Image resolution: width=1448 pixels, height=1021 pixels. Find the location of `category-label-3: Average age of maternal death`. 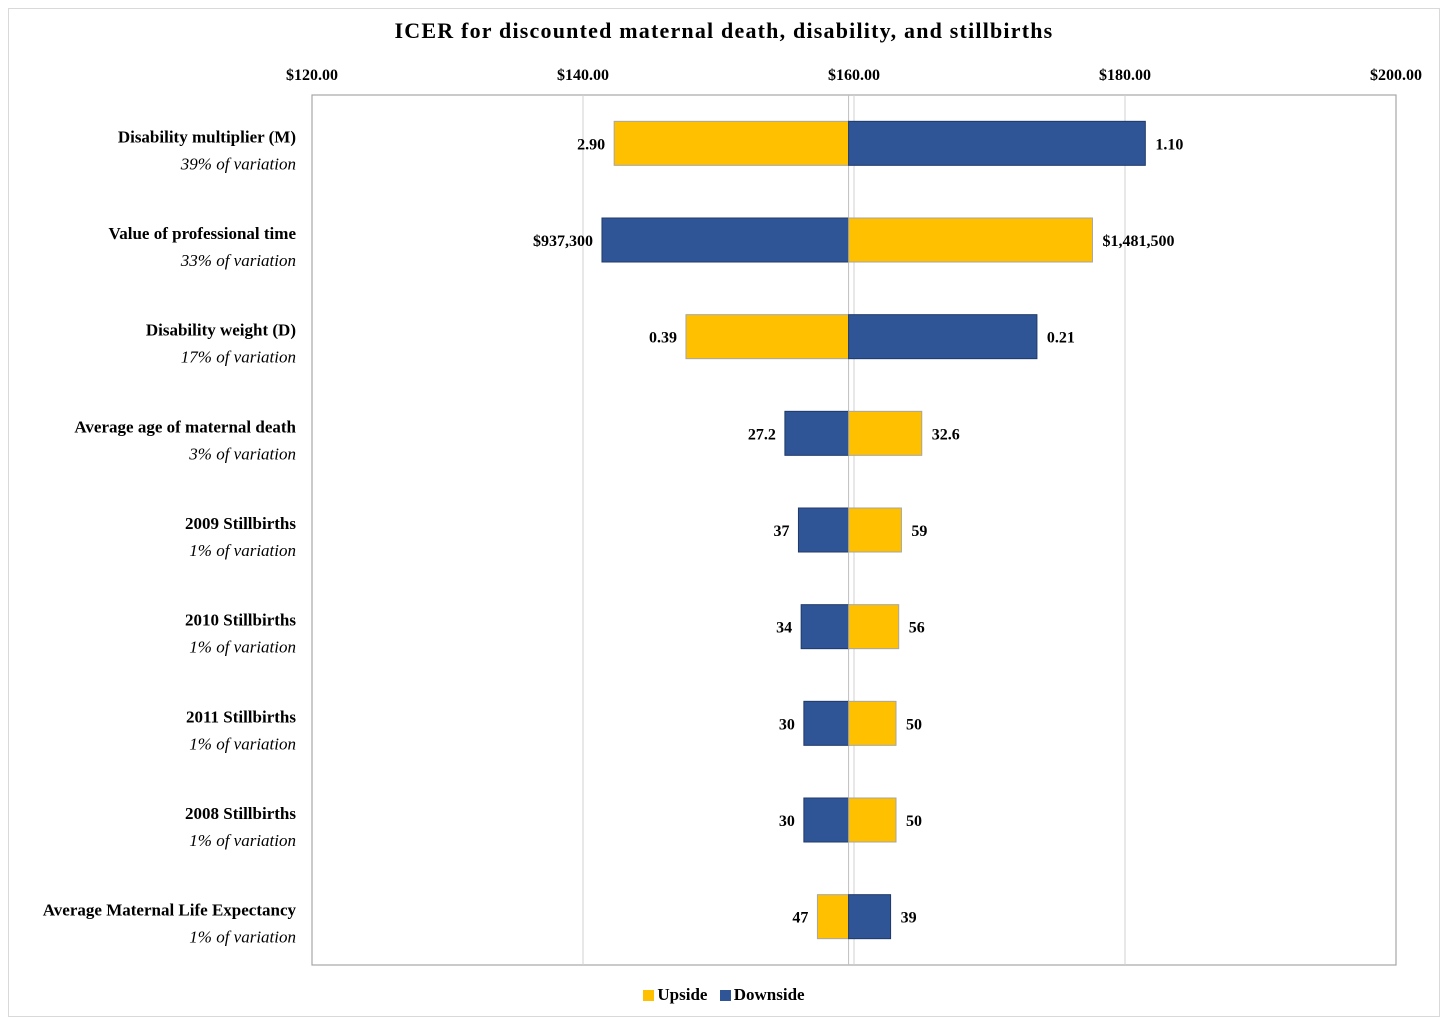

category-label-3: Average age of maternal death is located at coordinates (185, 426).